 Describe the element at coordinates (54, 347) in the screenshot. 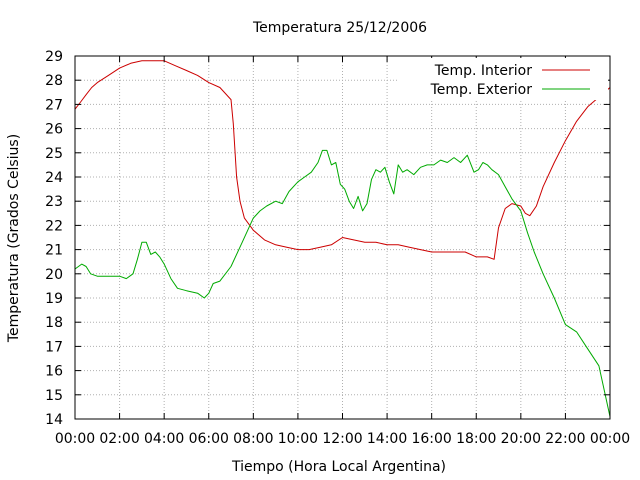

I see `y-tick-label: 17` at that location.